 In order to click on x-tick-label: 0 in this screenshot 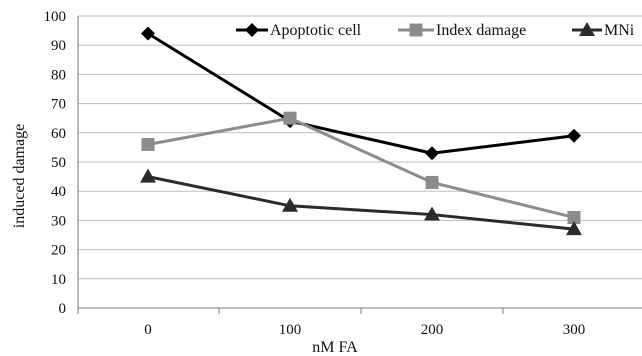, I will do `click(148, 330)`.